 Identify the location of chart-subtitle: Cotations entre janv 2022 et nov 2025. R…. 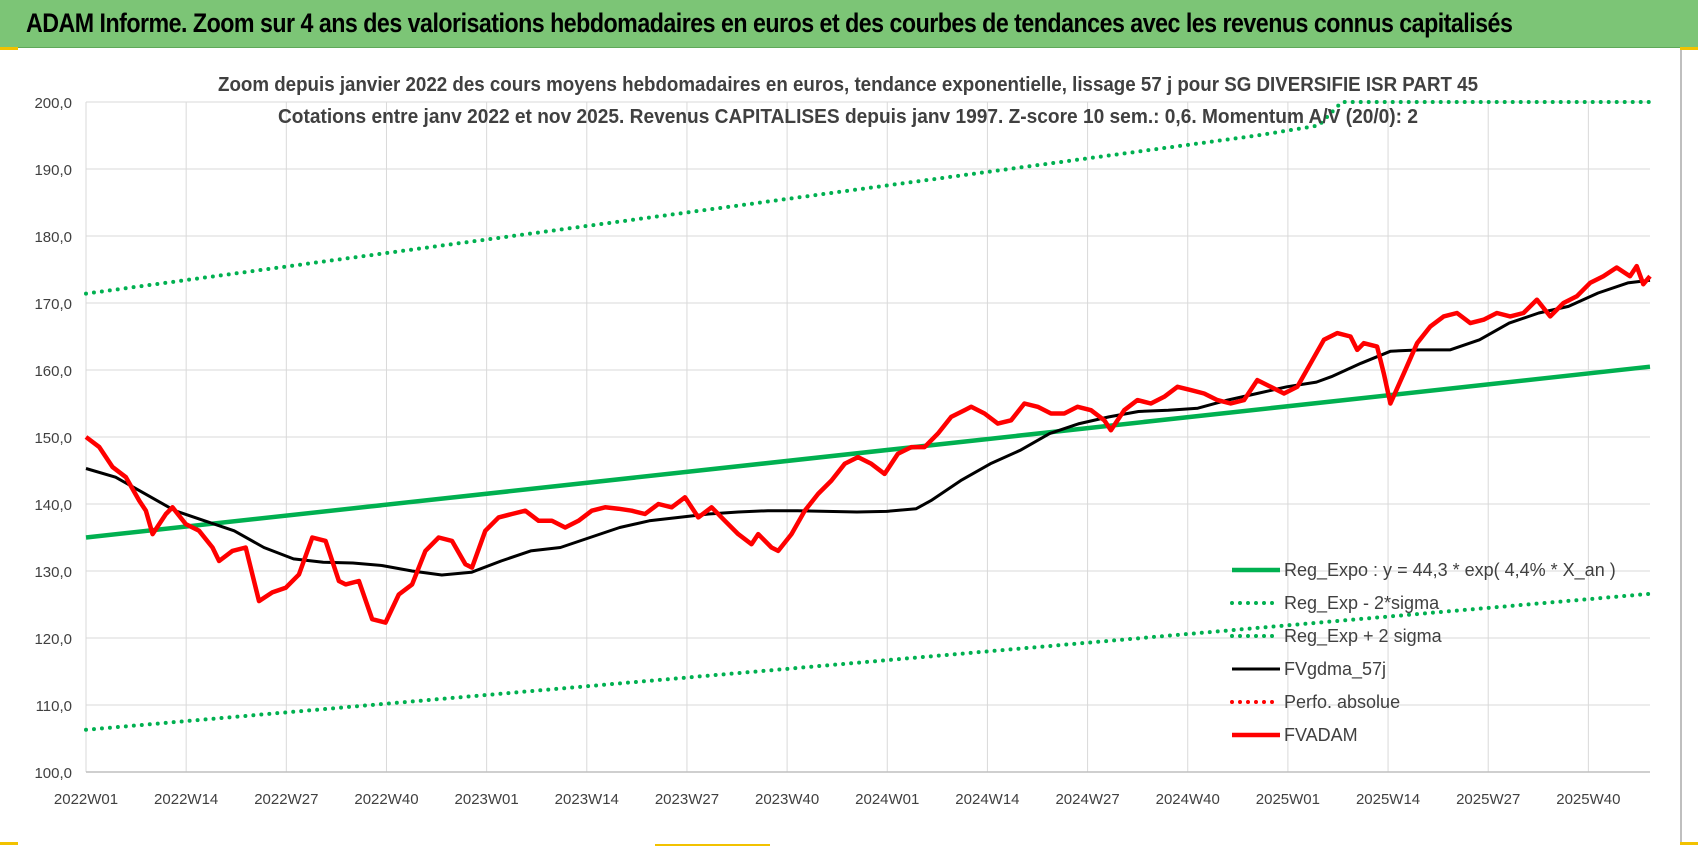
(848, 117).